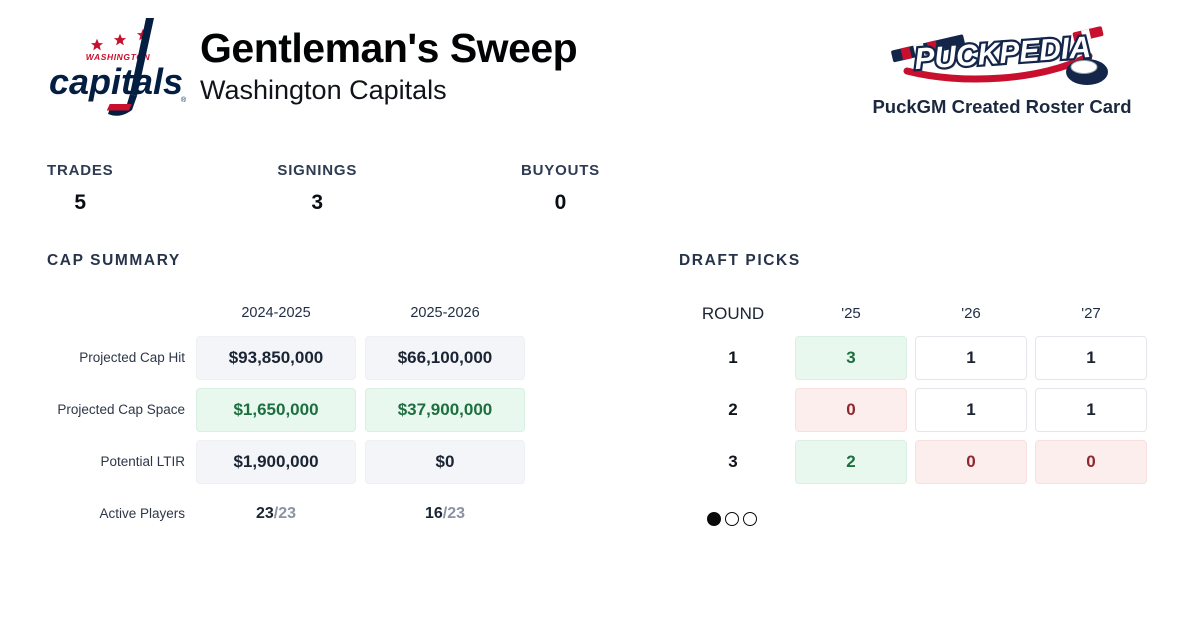  I want to click on year-header-27: '27, so click(1091, 313).